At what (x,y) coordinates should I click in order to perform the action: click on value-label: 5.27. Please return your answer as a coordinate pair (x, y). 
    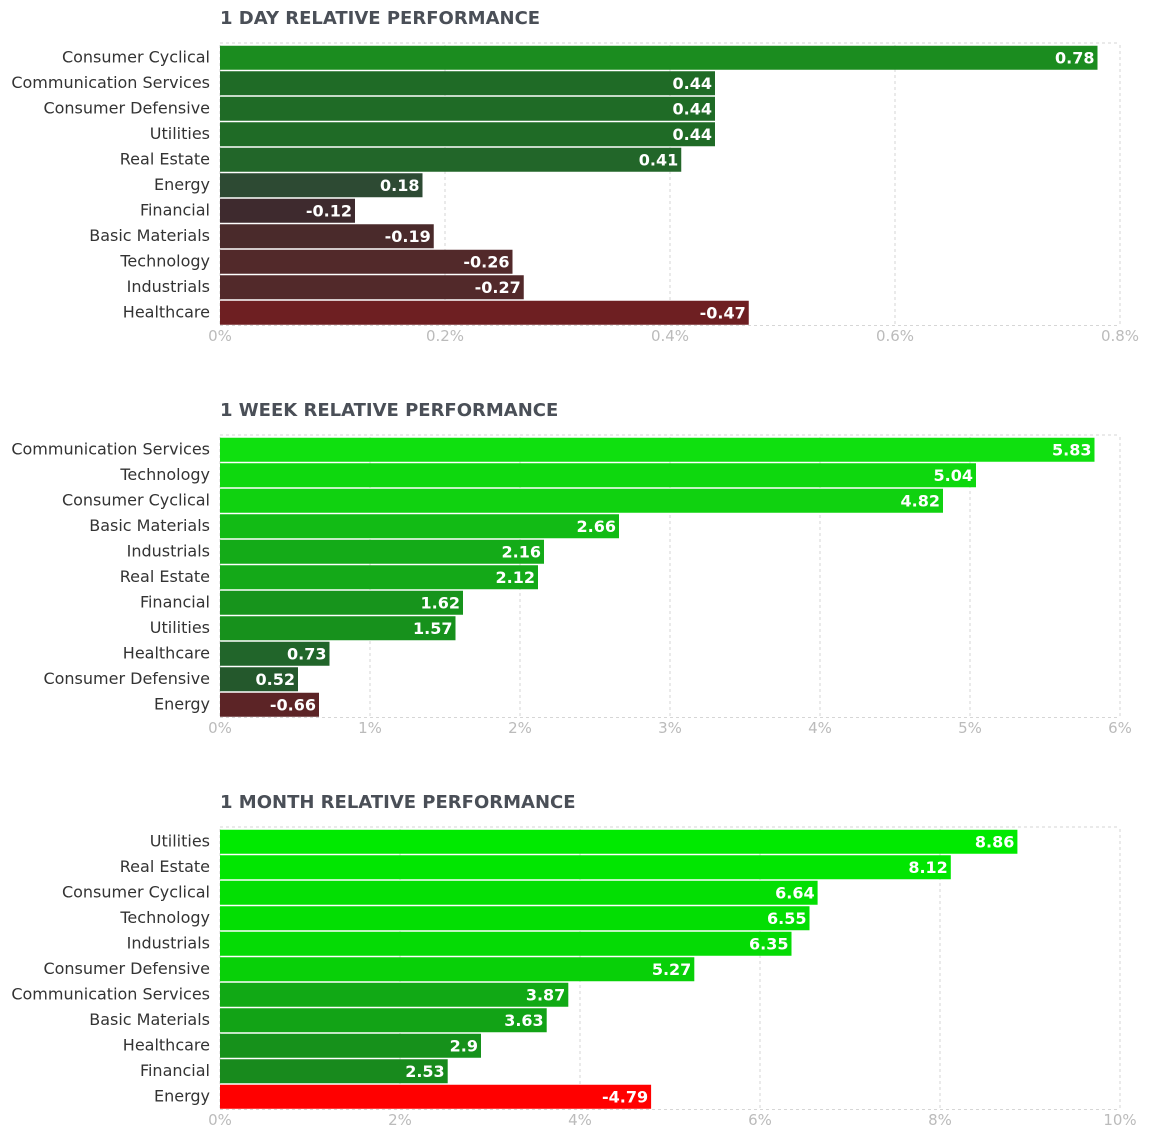
    Looking at the image, I should click on (671, 969).